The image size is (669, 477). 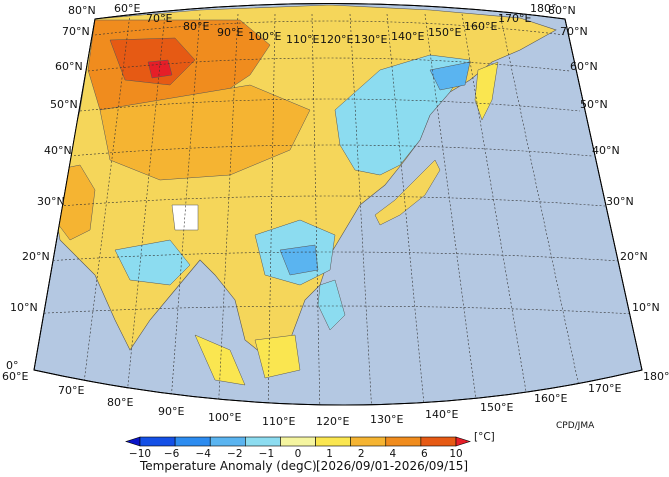 What do you see at coordinates (220, 360) in the screenshot?
I see `land-sumatra` at bounding box center [220, 360].